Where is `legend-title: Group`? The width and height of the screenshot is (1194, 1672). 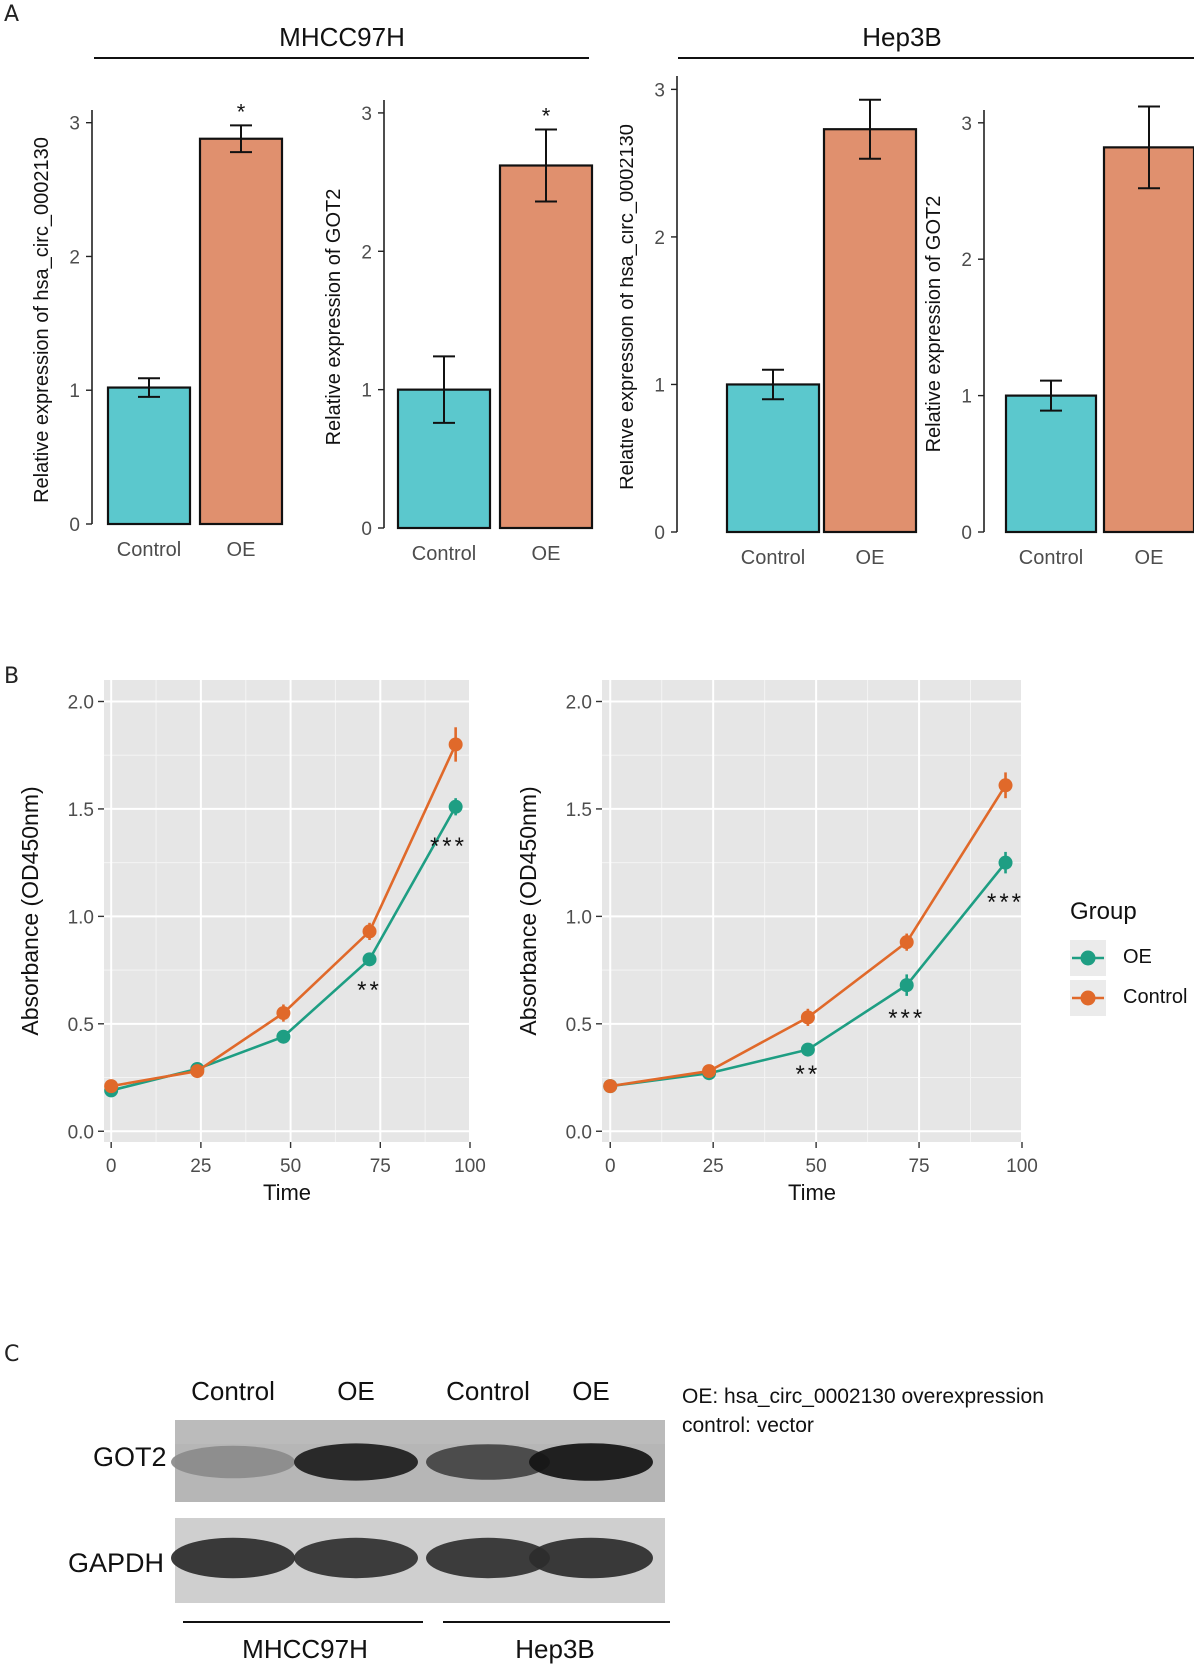 legend-title: Group is located at coordinates (1103, 911).